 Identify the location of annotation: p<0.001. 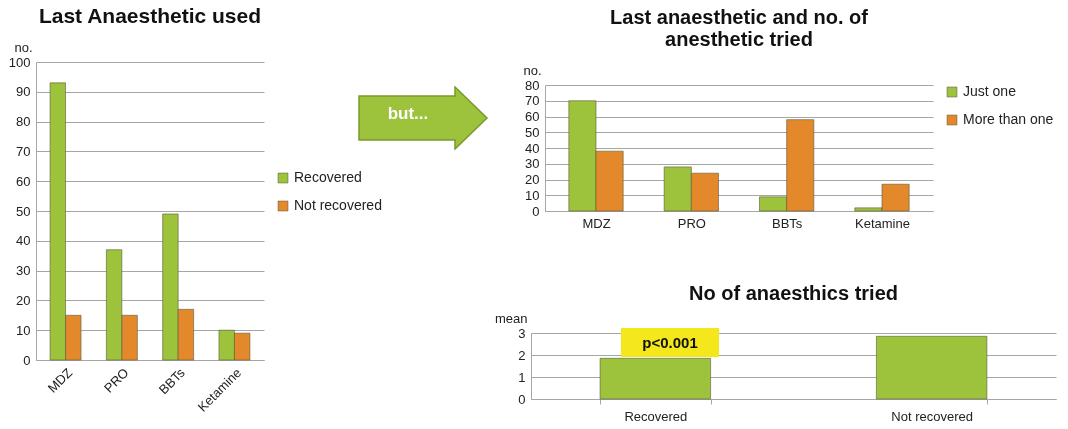
(670, 342).